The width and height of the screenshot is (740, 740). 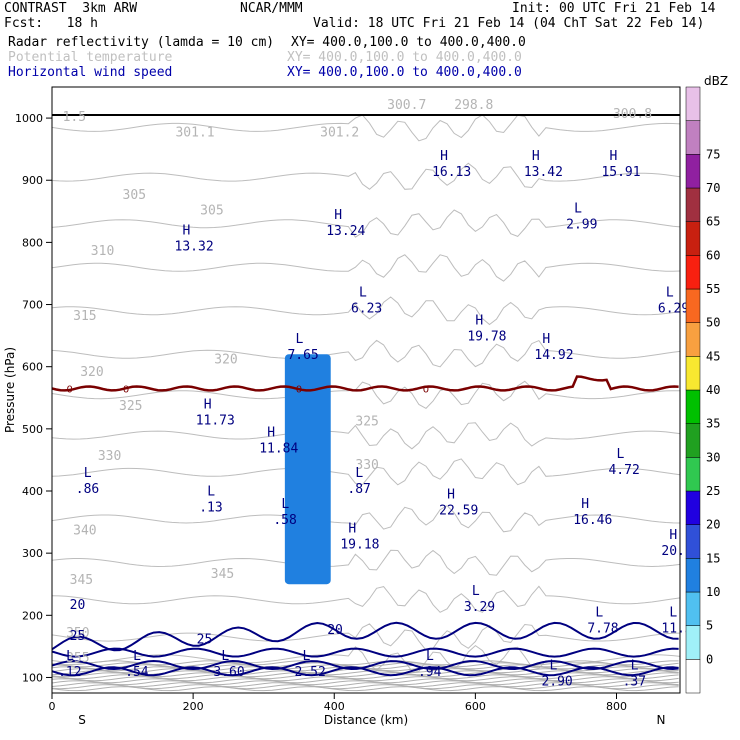 I want to click on extremum-value-label: .54, so click(x=137, y=672).